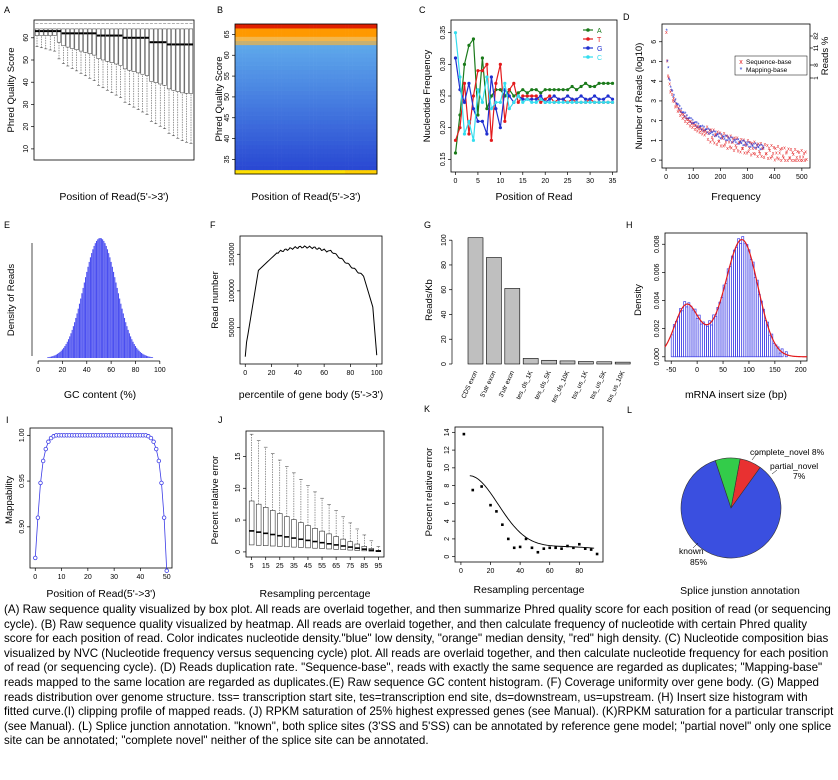  What do you see at coordinates (727, 483) in the screenshot?
I see `pie-slice-complete_novel` at bounding box center [727, 483].